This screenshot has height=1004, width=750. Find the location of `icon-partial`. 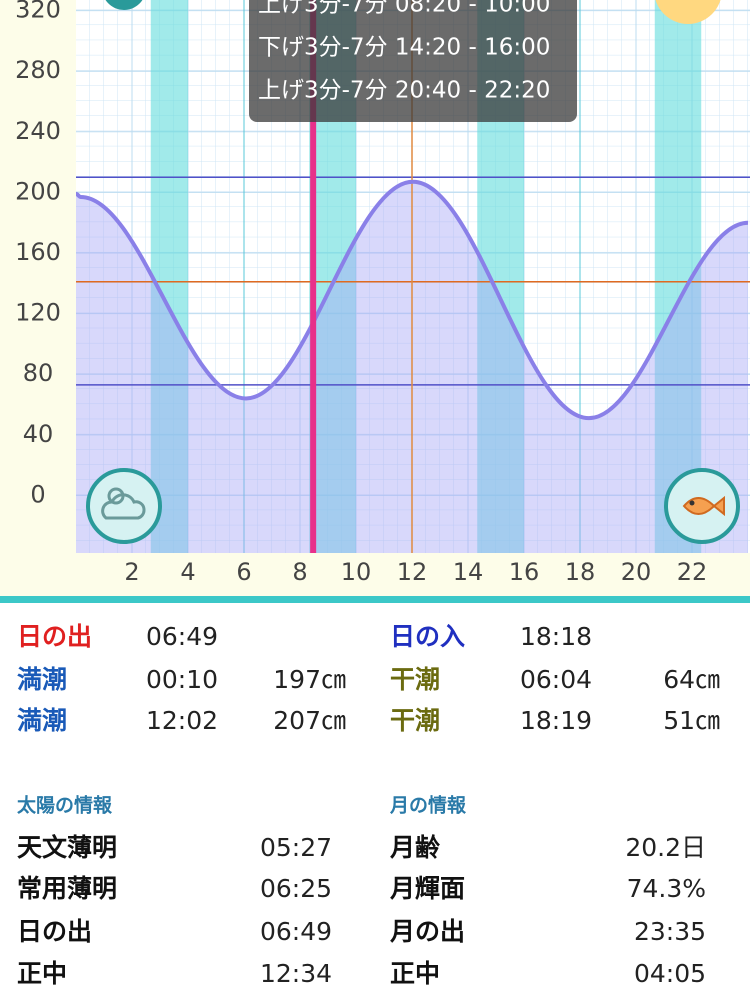

icon-partial is located at coordinates (124, 5).